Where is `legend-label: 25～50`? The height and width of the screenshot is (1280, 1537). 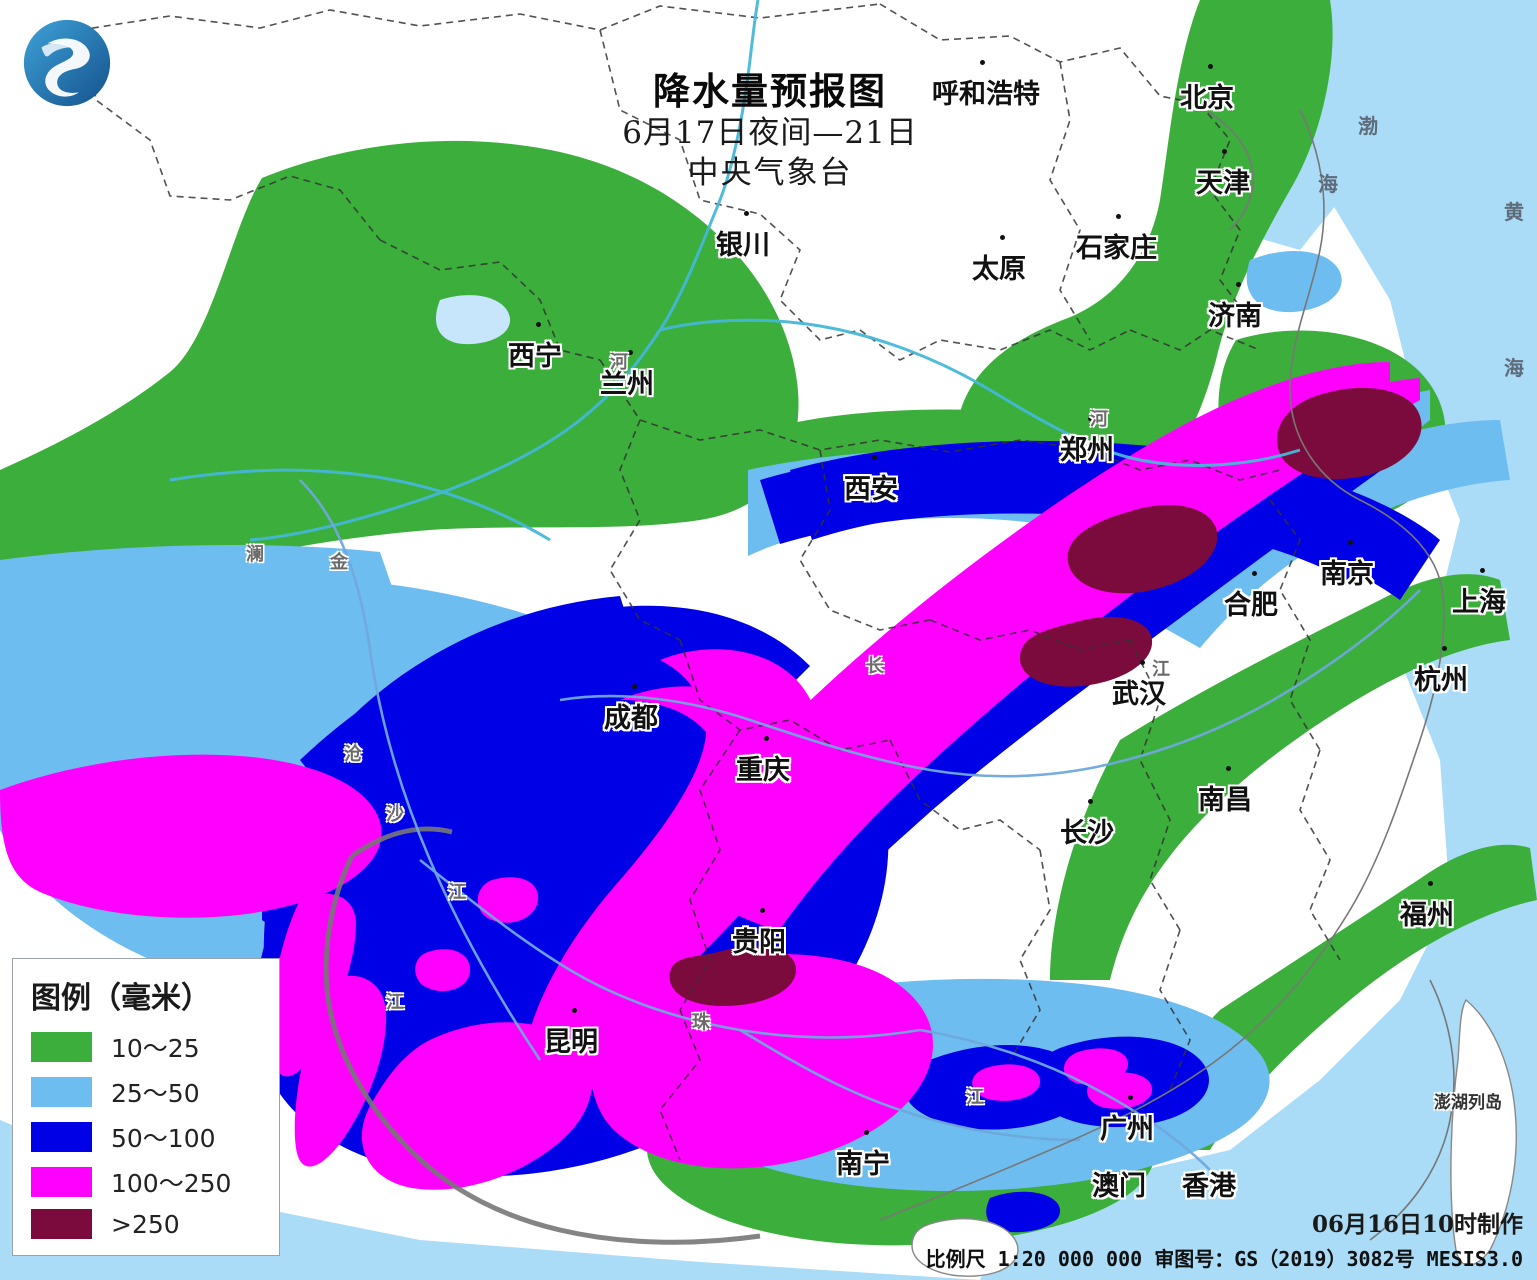 legend-label: 25～50 is located at coordinates (155, 1093).